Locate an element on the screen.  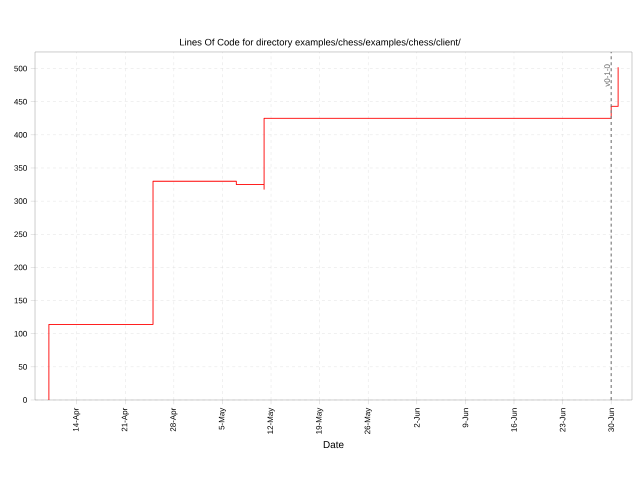
chart-subtitle: Lines Of Code for directory examples/chess/examples/chess/client/ is located at coordinates (320, 43).